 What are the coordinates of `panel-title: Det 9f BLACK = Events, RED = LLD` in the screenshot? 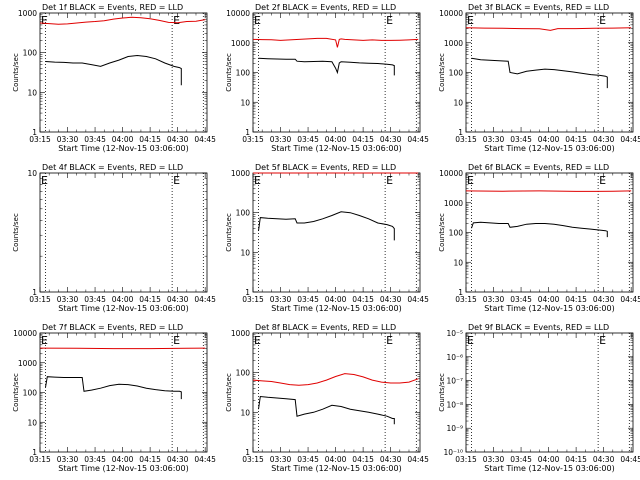 It's located at (538, 327).